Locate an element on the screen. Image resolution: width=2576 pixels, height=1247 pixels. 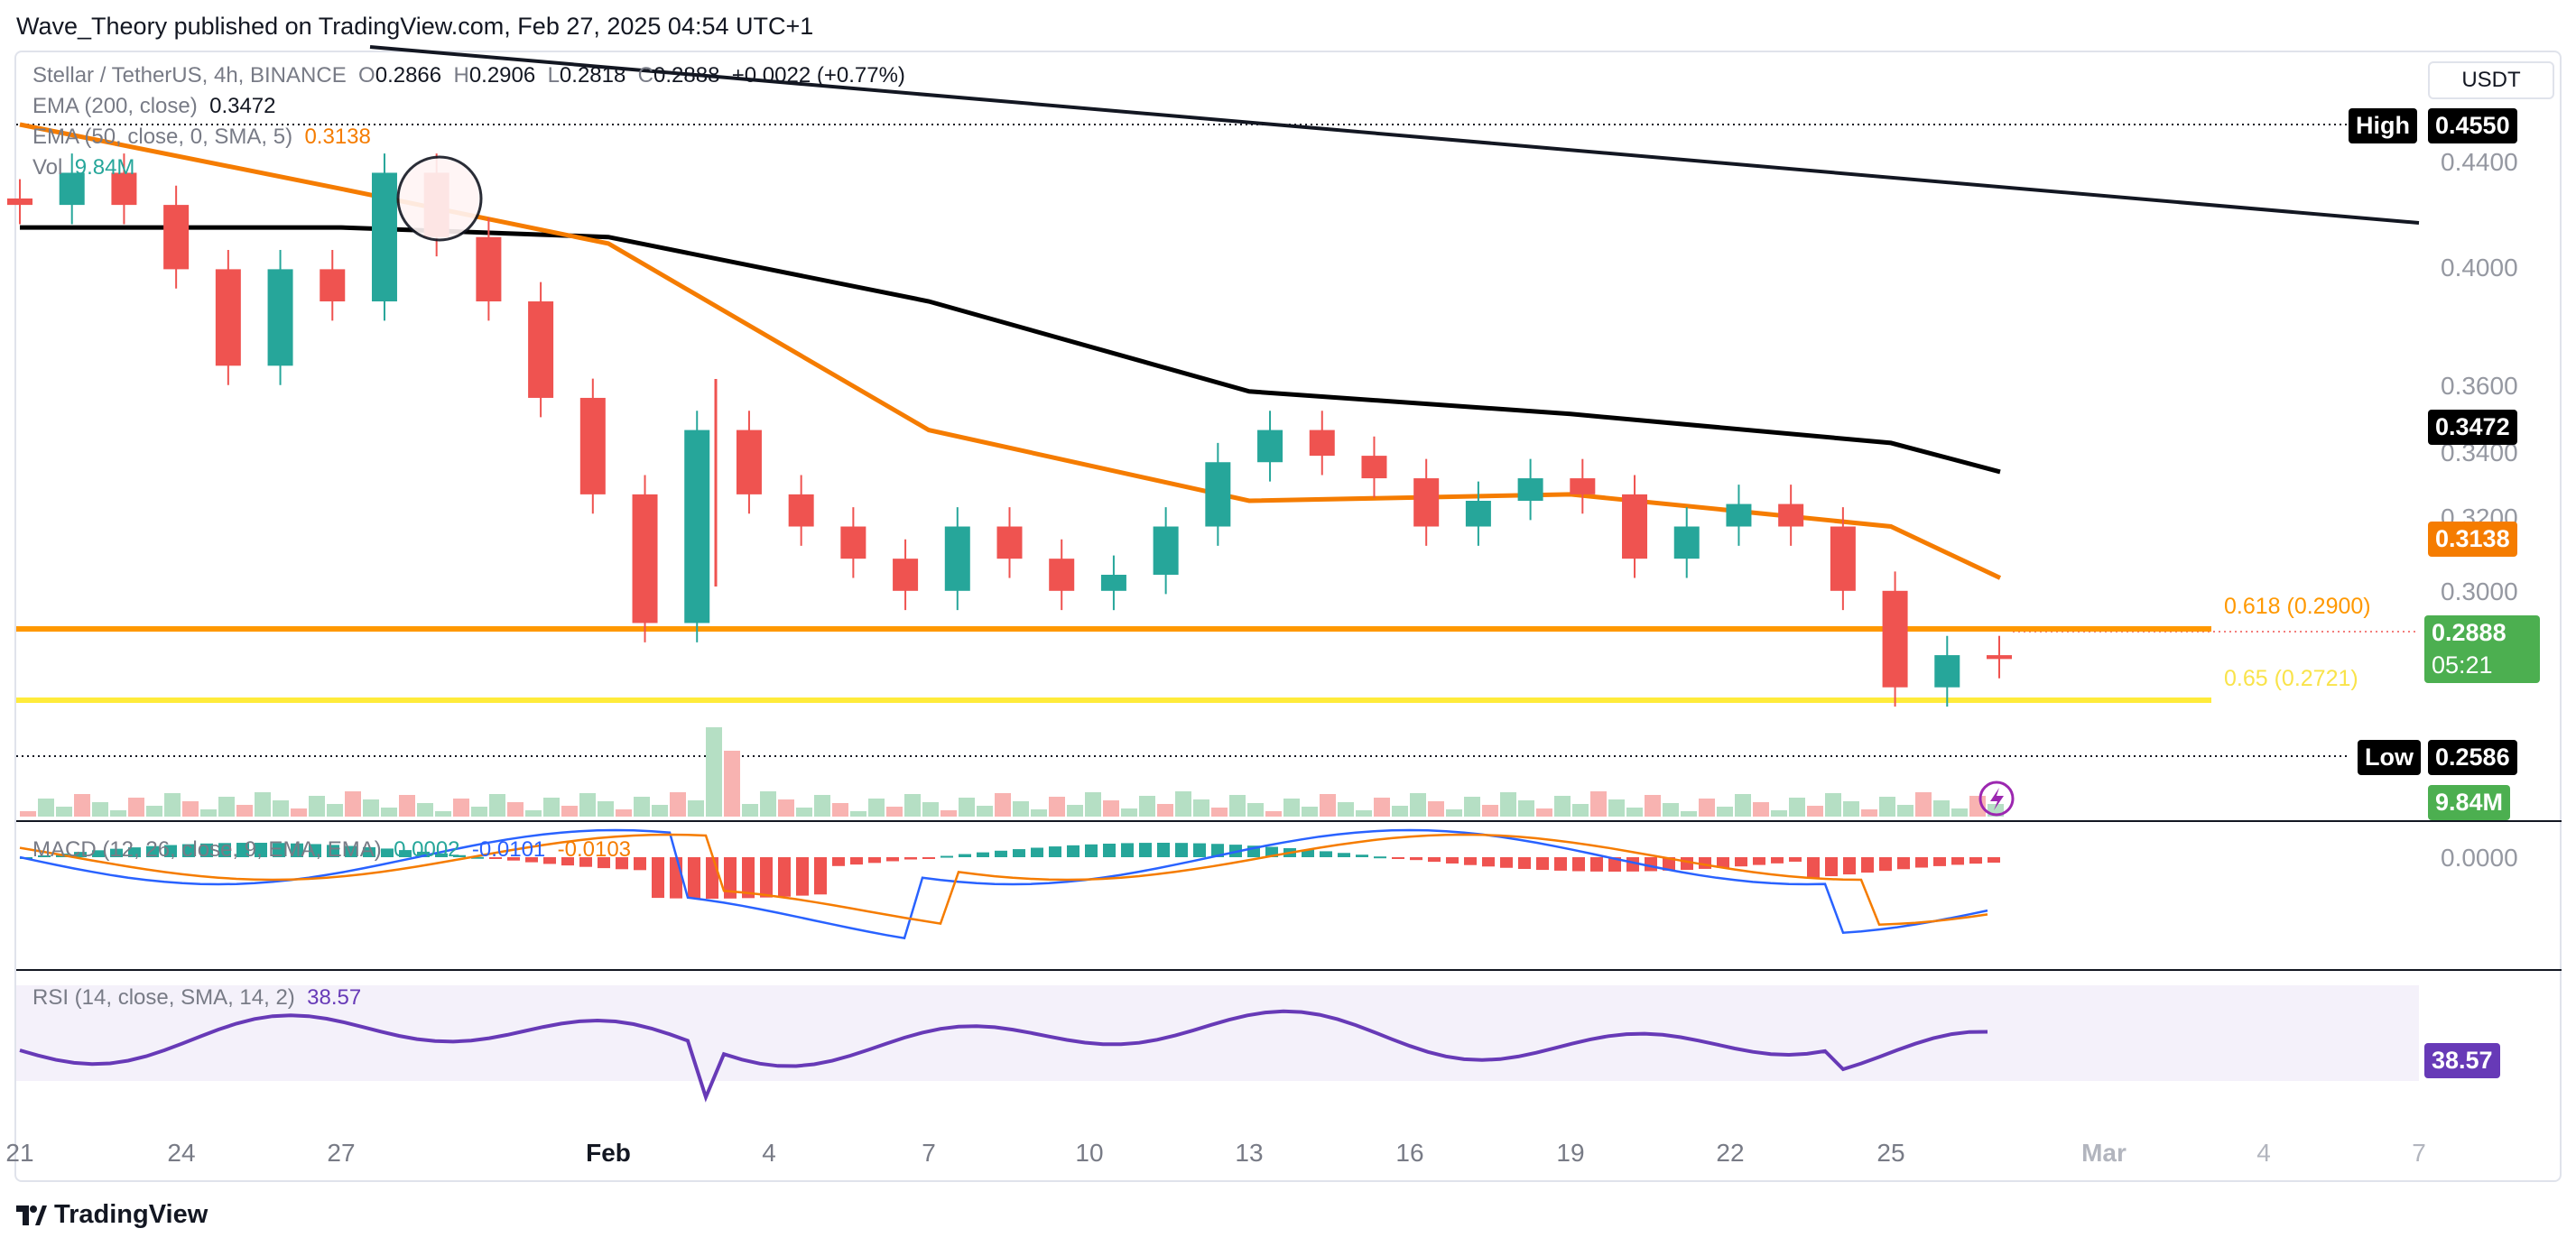
ema200-legend: EMA (200, close) 0.3472 is located at coordinates (154, 106).